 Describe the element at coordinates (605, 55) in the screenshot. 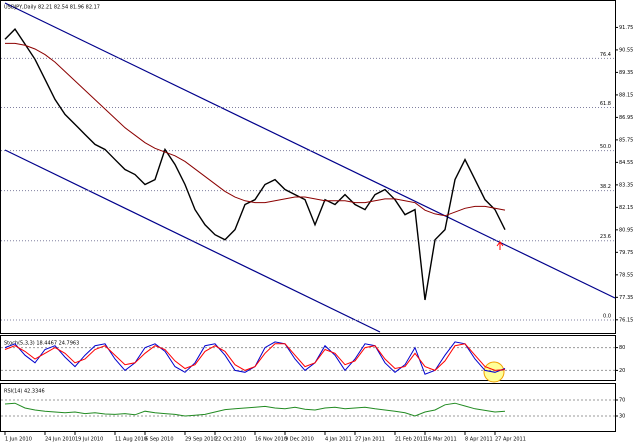

I see `level-label: 76.4` at that location.